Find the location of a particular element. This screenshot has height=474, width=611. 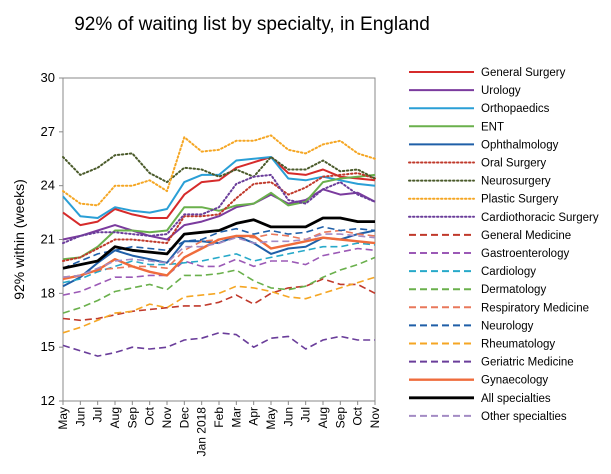

legend-label: Plastic Surgery is located at coordinates (520, 200).